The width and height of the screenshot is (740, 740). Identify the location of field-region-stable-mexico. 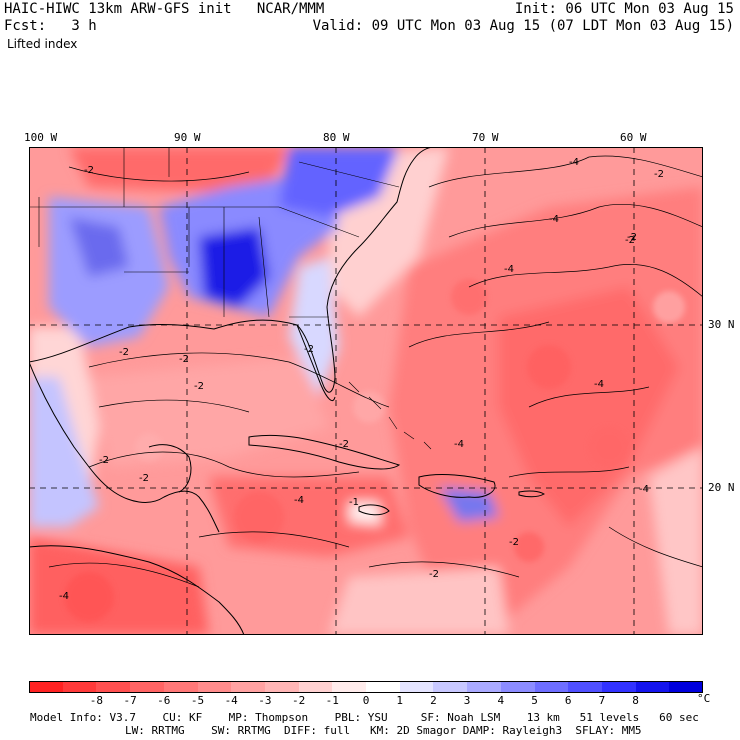
(64, 452).